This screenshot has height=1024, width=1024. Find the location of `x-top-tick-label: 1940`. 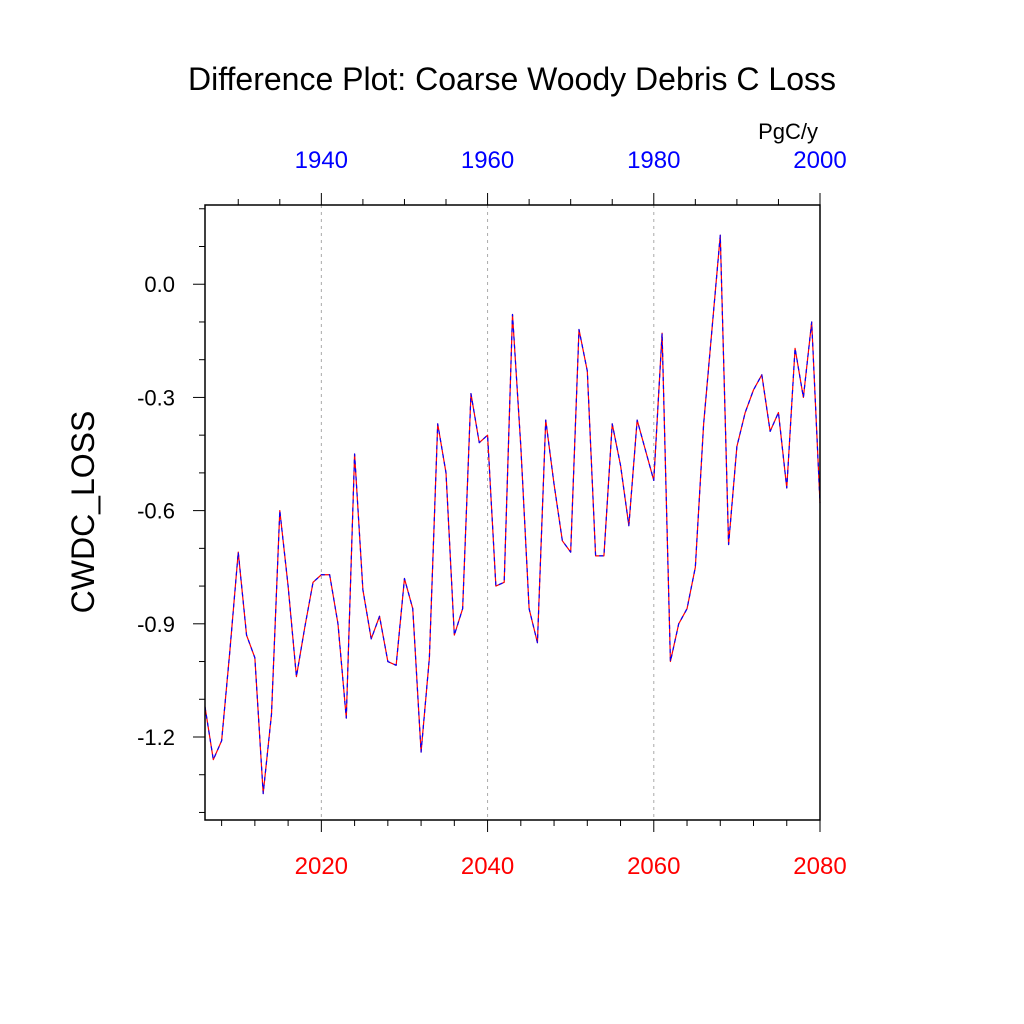

x-top-tick-label: 1940 is located at coordinates (321, 160).